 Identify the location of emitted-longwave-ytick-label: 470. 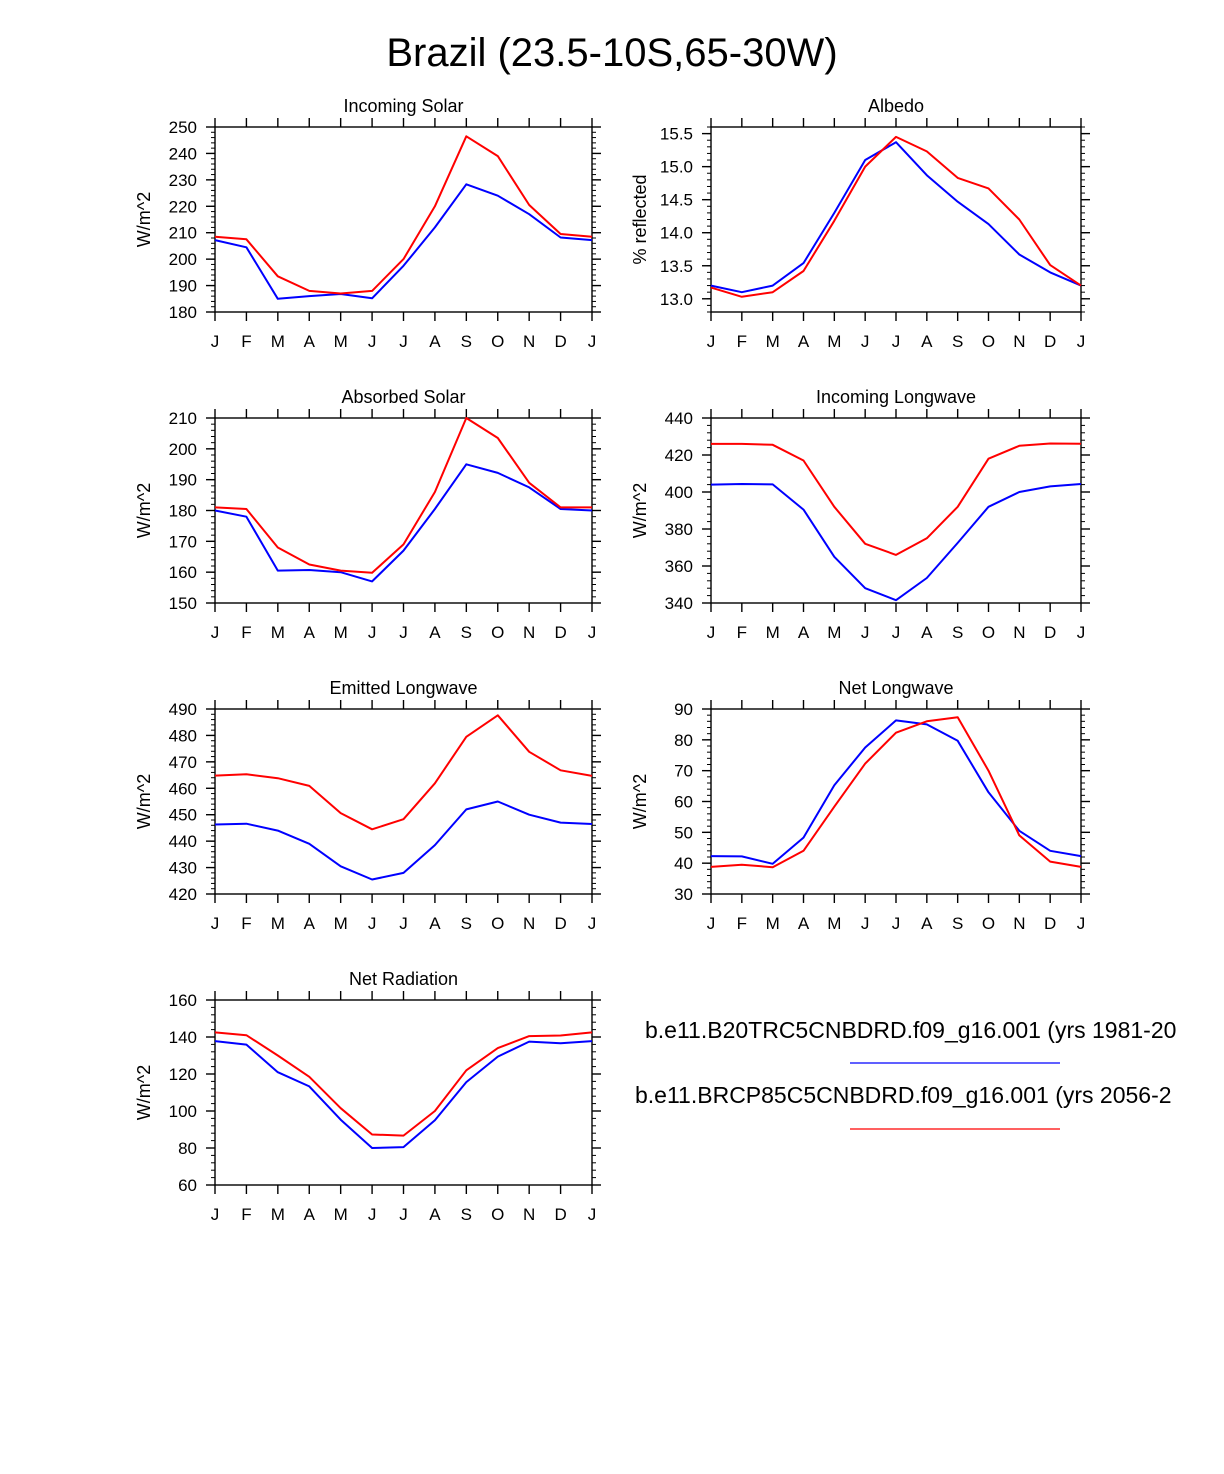
(183, 762).